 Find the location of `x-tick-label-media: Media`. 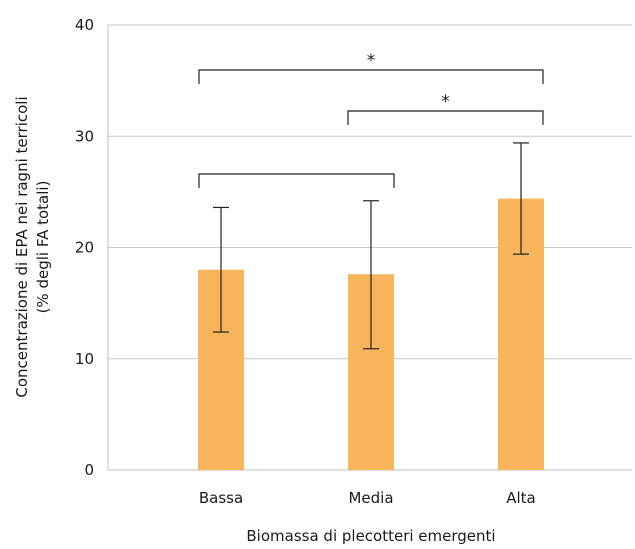

x-tick-label-media: Media is located at coordinates (370, 498).